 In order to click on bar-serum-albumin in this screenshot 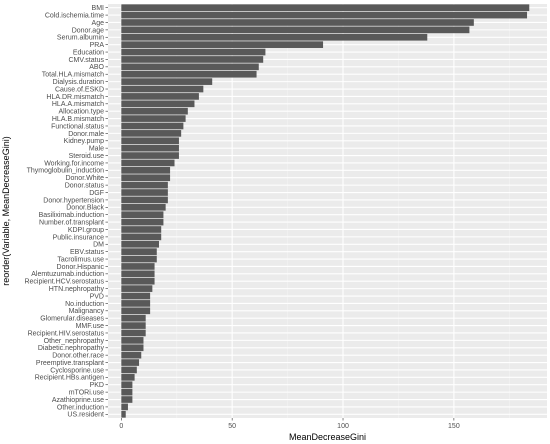, I will do `click(274, 37)`.